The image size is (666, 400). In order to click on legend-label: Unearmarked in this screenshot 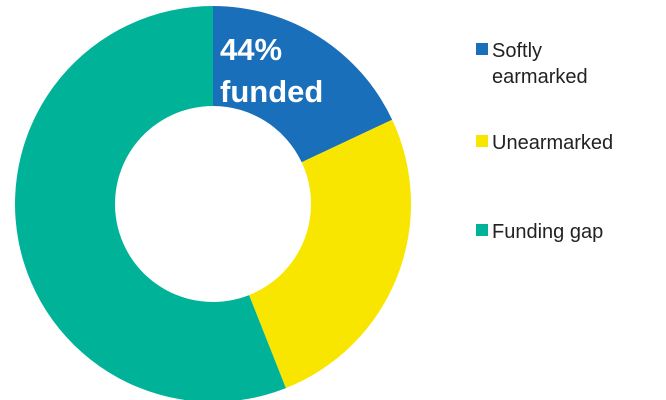, I will do `click(553, 143)`.